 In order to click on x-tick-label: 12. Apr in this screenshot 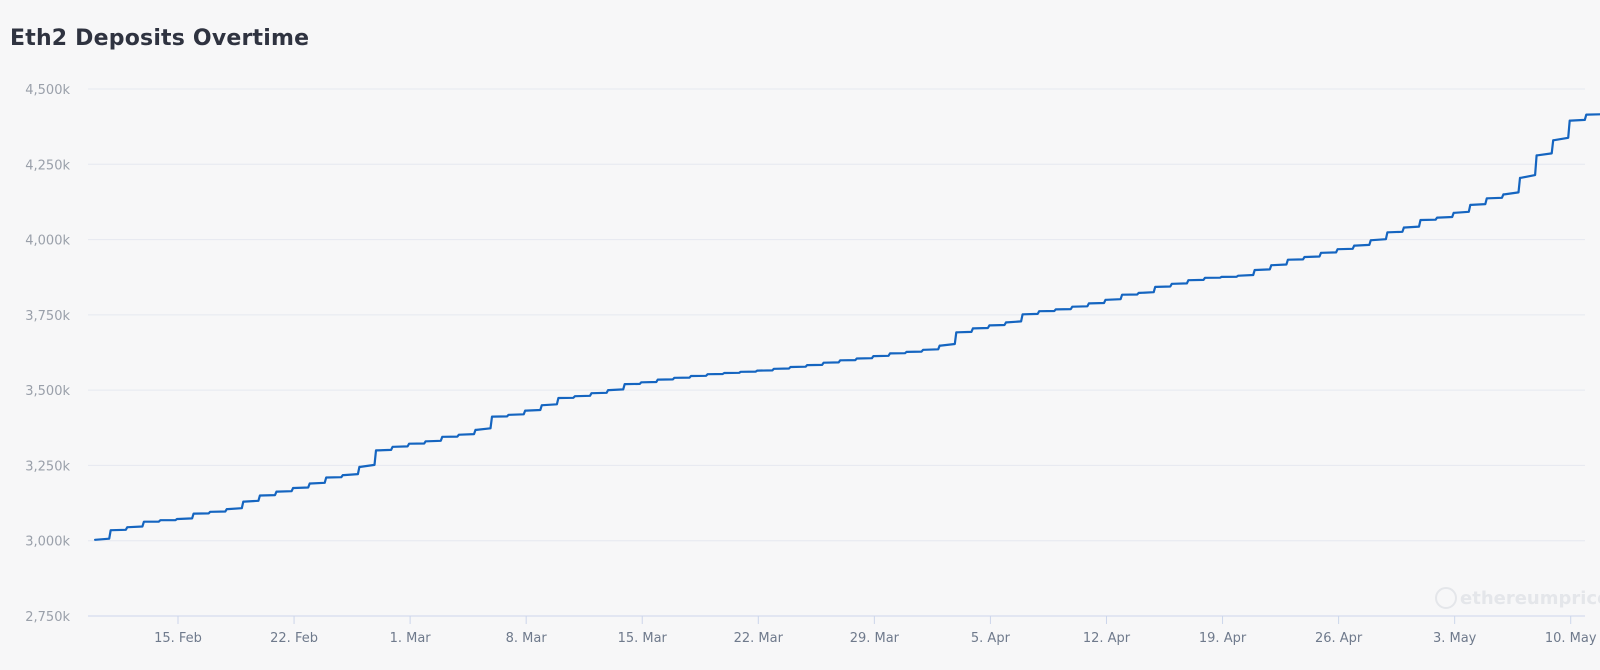, I will do `click(1107, 638)`.